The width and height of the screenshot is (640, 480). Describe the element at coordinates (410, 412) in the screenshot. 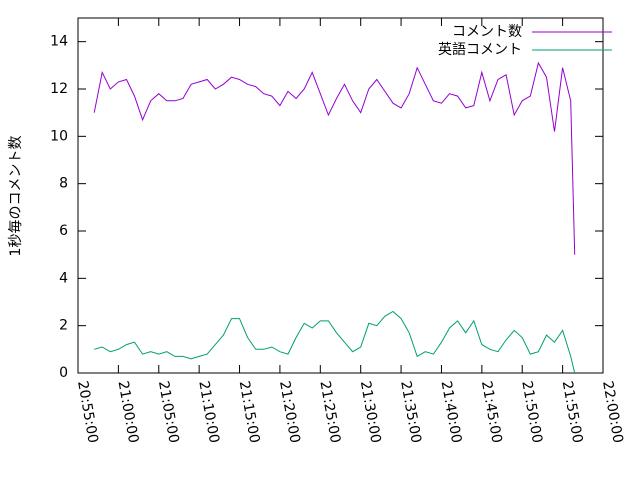

I see `x-tick-label: 21:35:00` at that location.